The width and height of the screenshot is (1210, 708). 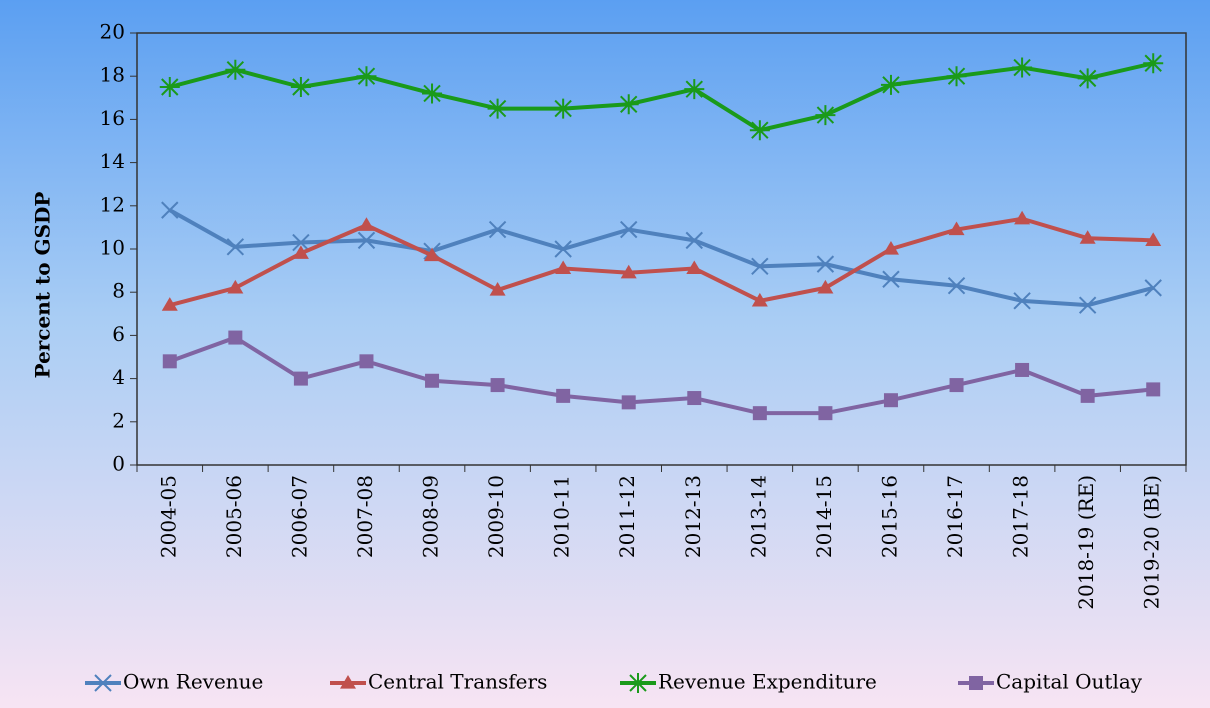 I want to click on x-tick-label: 2013-14, so click(x=758, y=516).